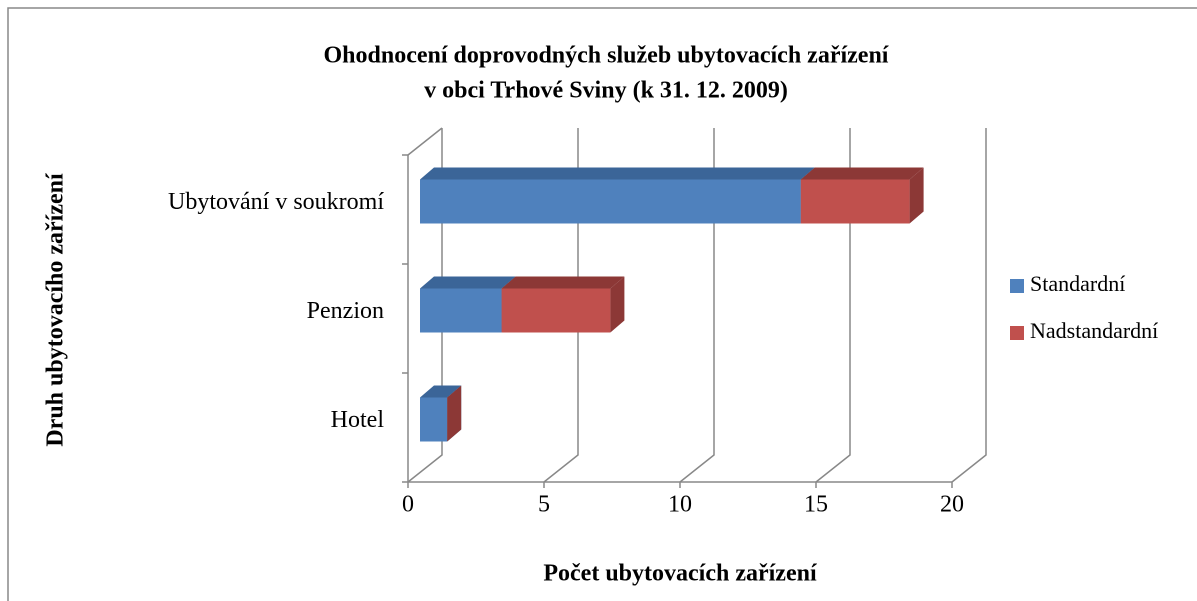 The height and width of the screenshot is (601, 1197). What do you see at coordinates (816, 505) in the screenshot?
I see `x-tick-label: 15` at bounding box center [816, 505].